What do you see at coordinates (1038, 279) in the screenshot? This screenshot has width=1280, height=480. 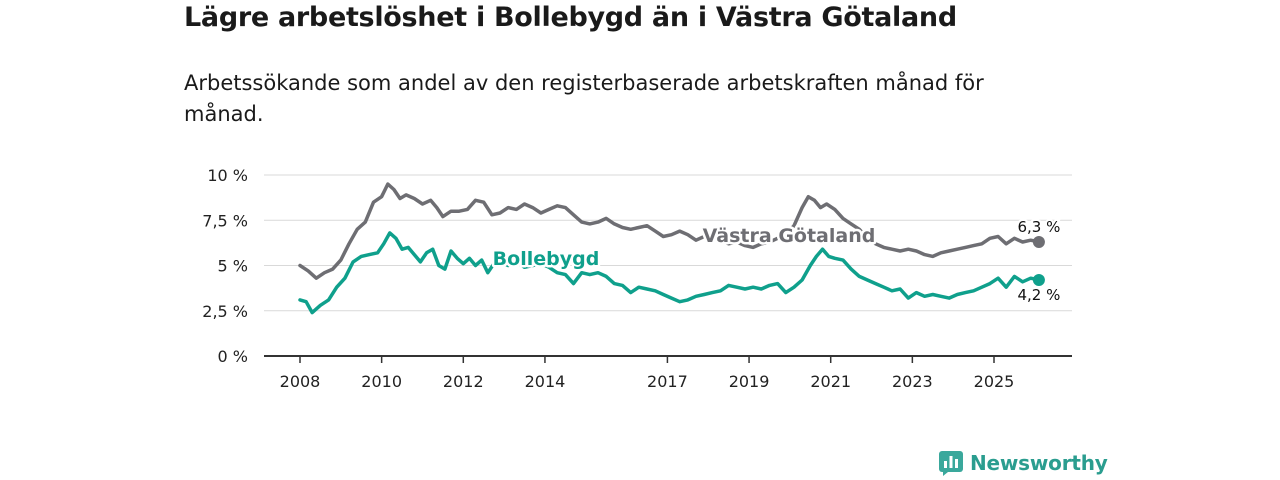 I see `last-point-marker-bollebygd` at bounding box center [1038, 279].